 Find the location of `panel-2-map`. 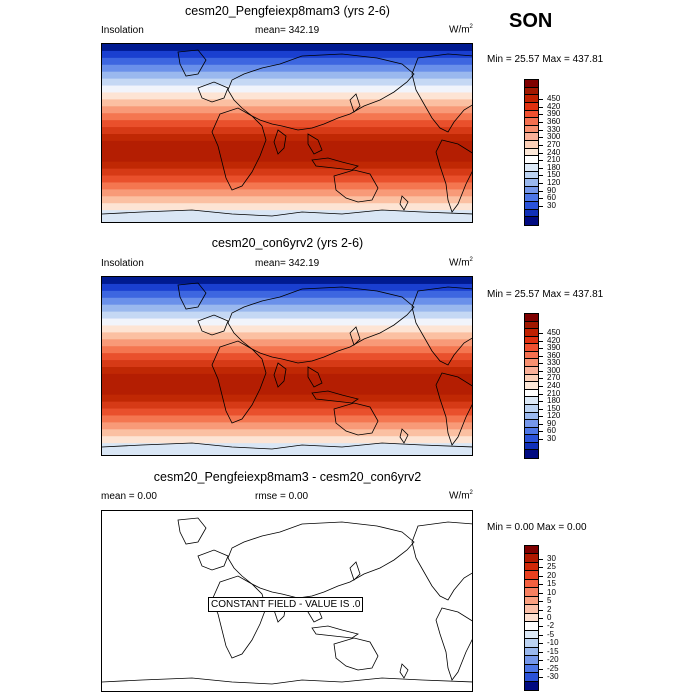

panel-2-map is located at coordinates (287, 366).